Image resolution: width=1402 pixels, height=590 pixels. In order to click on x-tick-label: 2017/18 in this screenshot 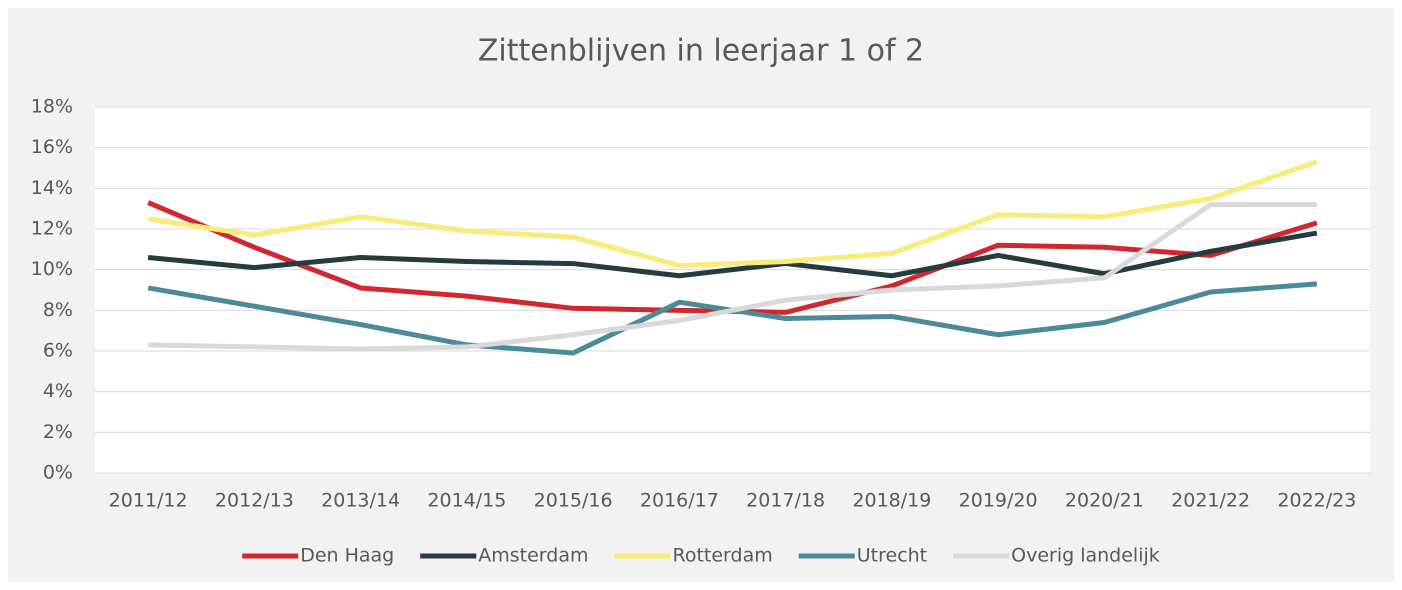, I will do `click(785, 501)`.